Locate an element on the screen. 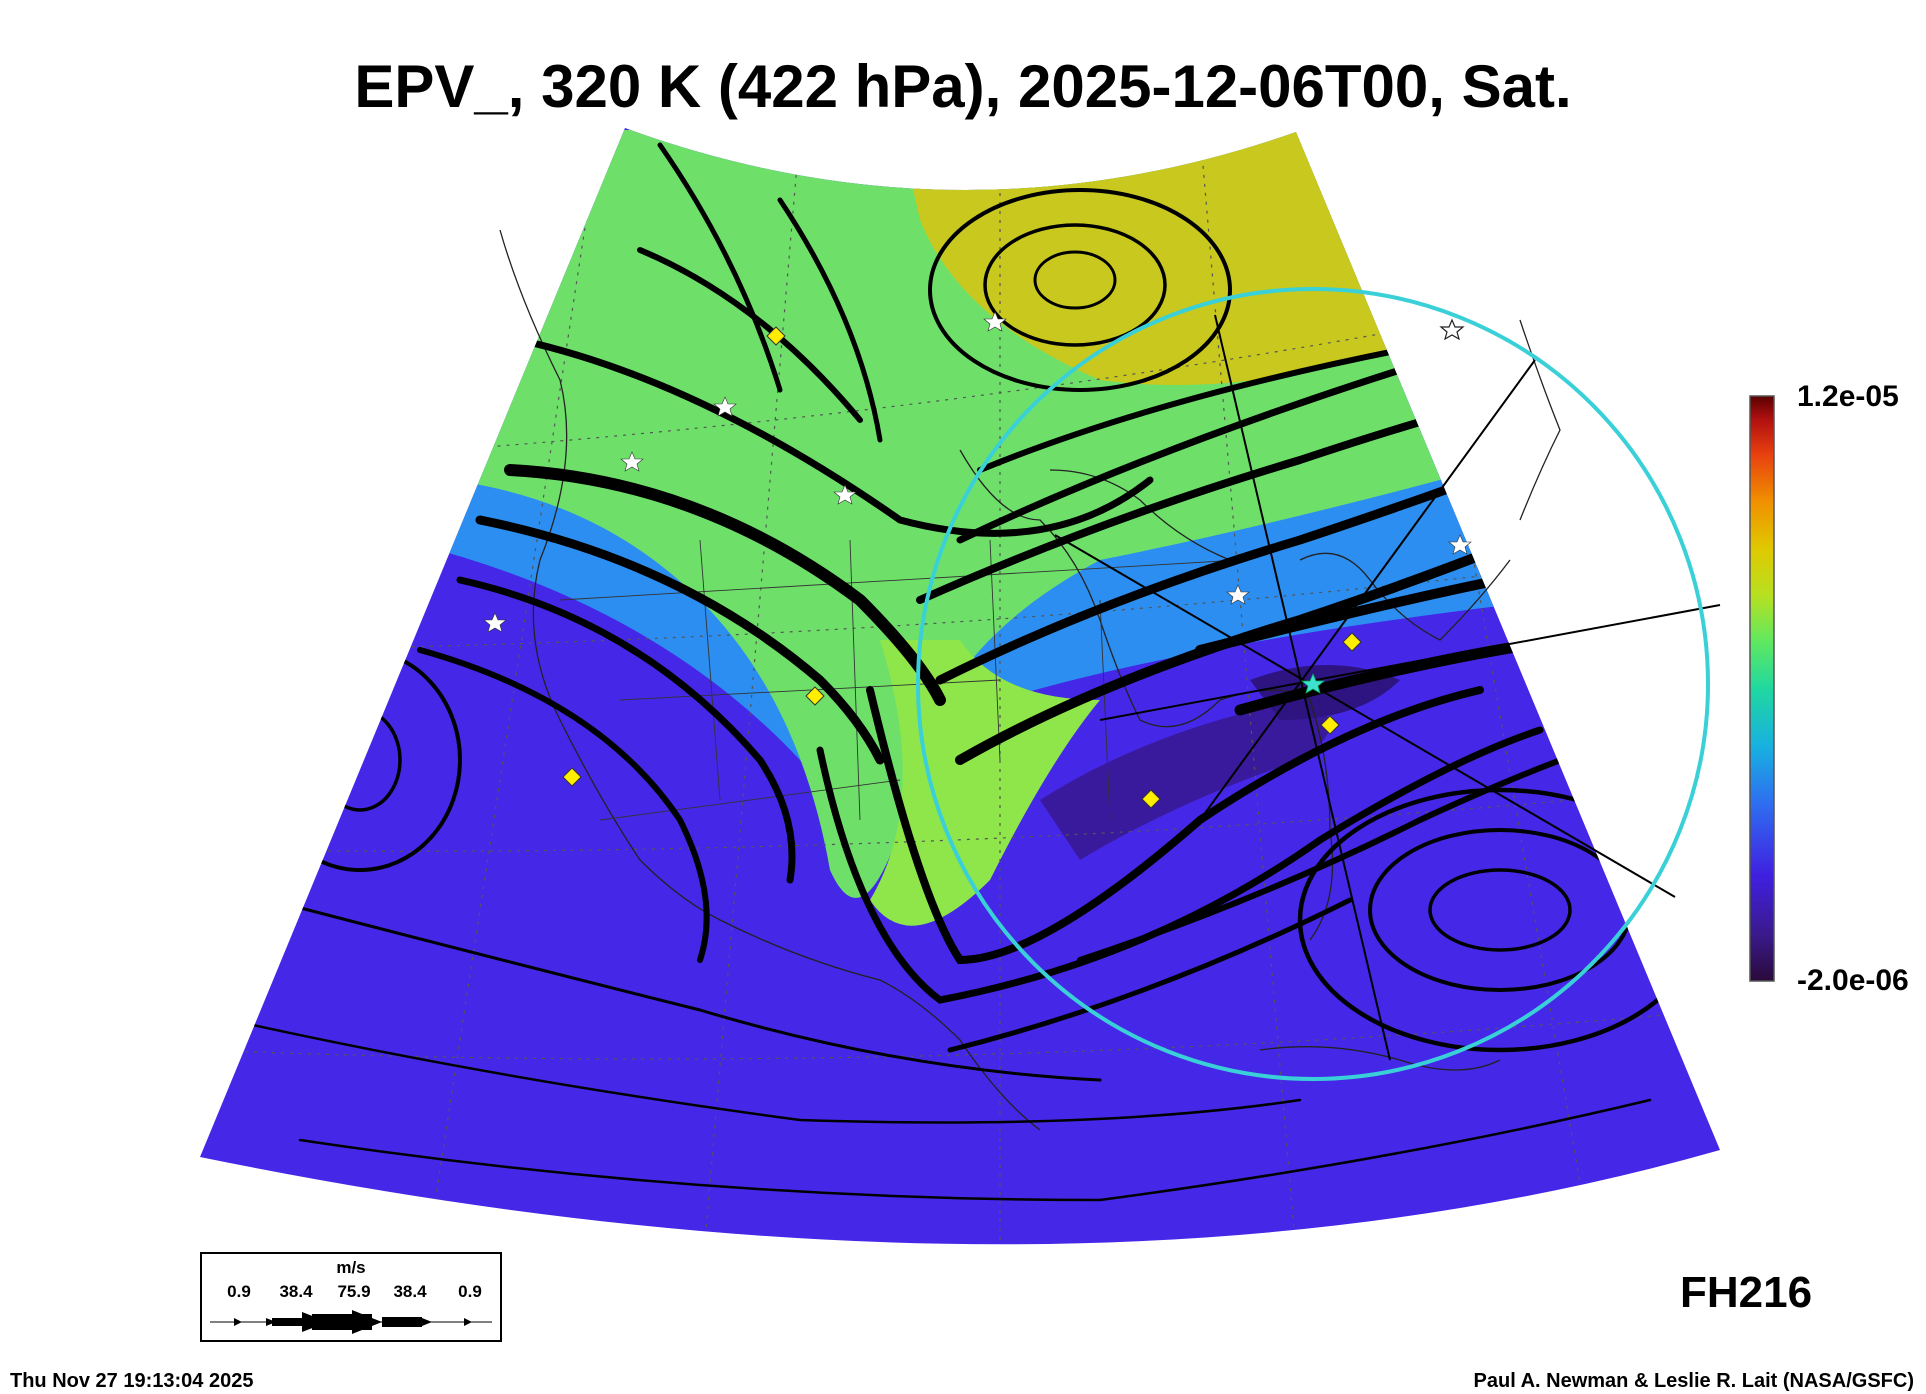 The height and width of the screenshot is (1394, 1926). wind-speed-legend: m/s 0.9 38.4 75.9 38.4 0.9 is located at coordinates (351, 1297).